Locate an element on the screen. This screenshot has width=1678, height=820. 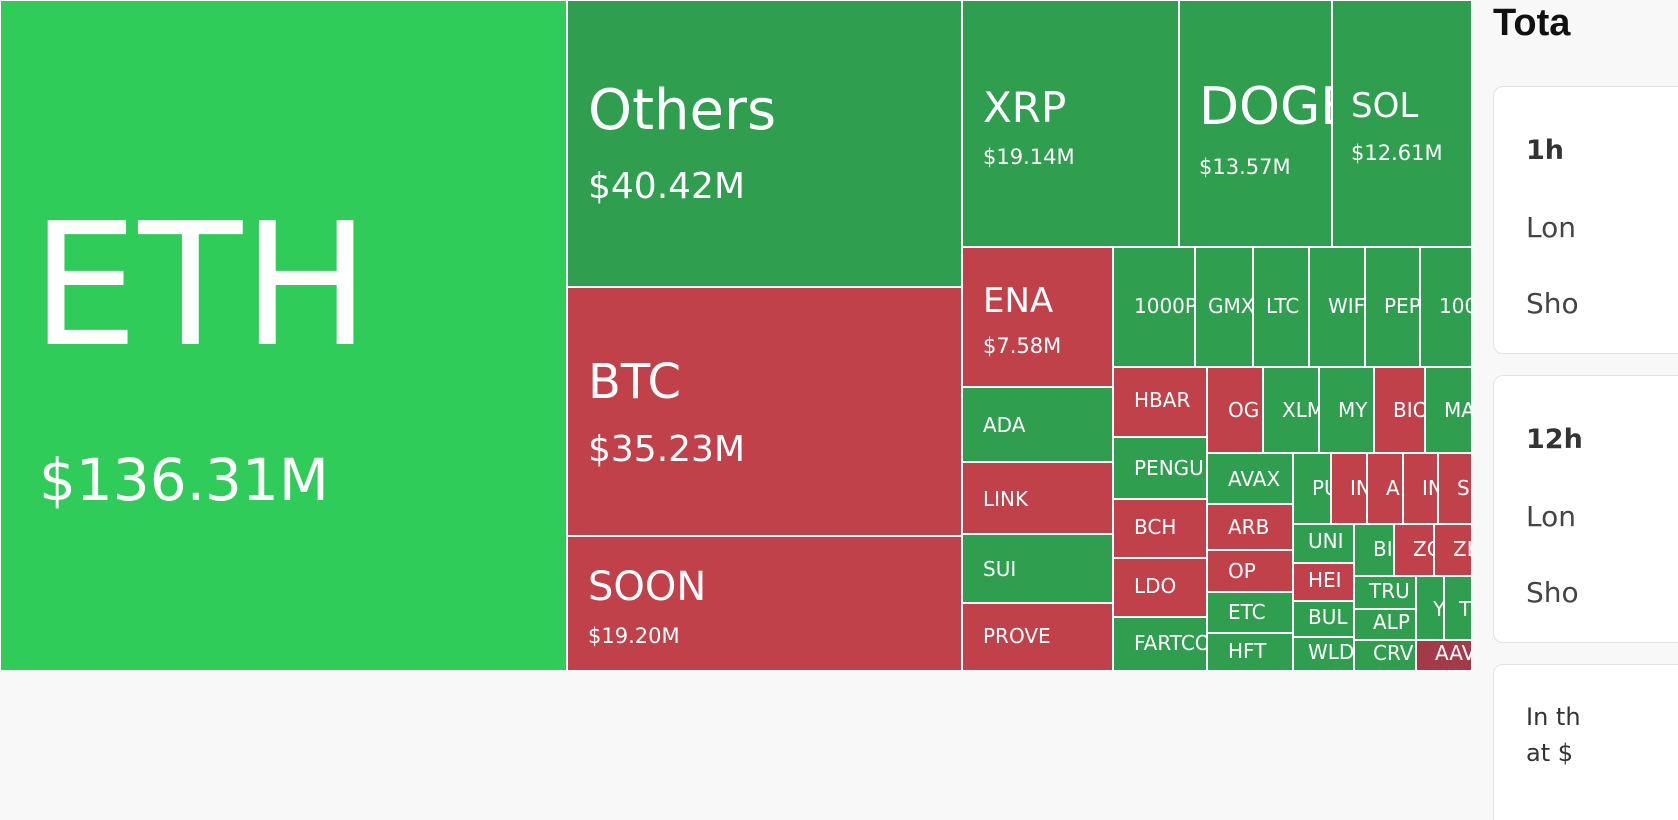
tile-symbol: MY is located at coordinates (1353, 410).